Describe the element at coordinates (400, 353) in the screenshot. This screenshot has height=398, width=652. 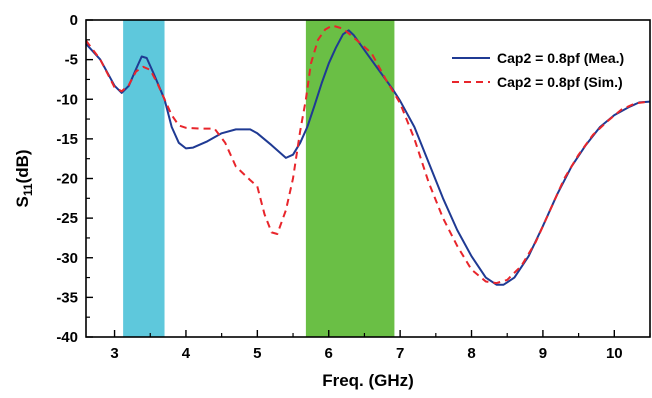
I see `x-tick-label: 7` at that location.